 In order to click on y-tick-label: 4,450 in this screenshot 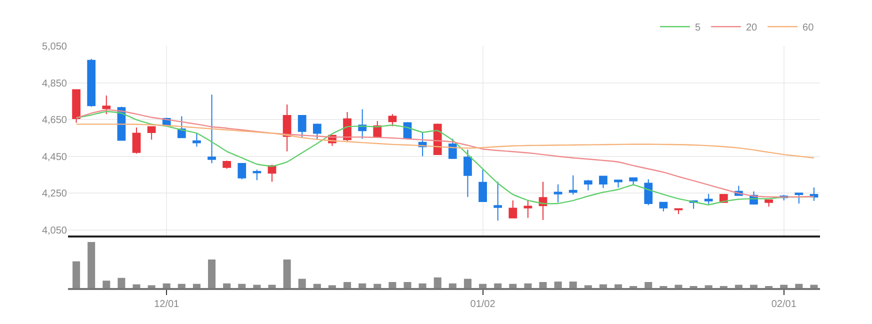, I will do `click(55, 157)`.